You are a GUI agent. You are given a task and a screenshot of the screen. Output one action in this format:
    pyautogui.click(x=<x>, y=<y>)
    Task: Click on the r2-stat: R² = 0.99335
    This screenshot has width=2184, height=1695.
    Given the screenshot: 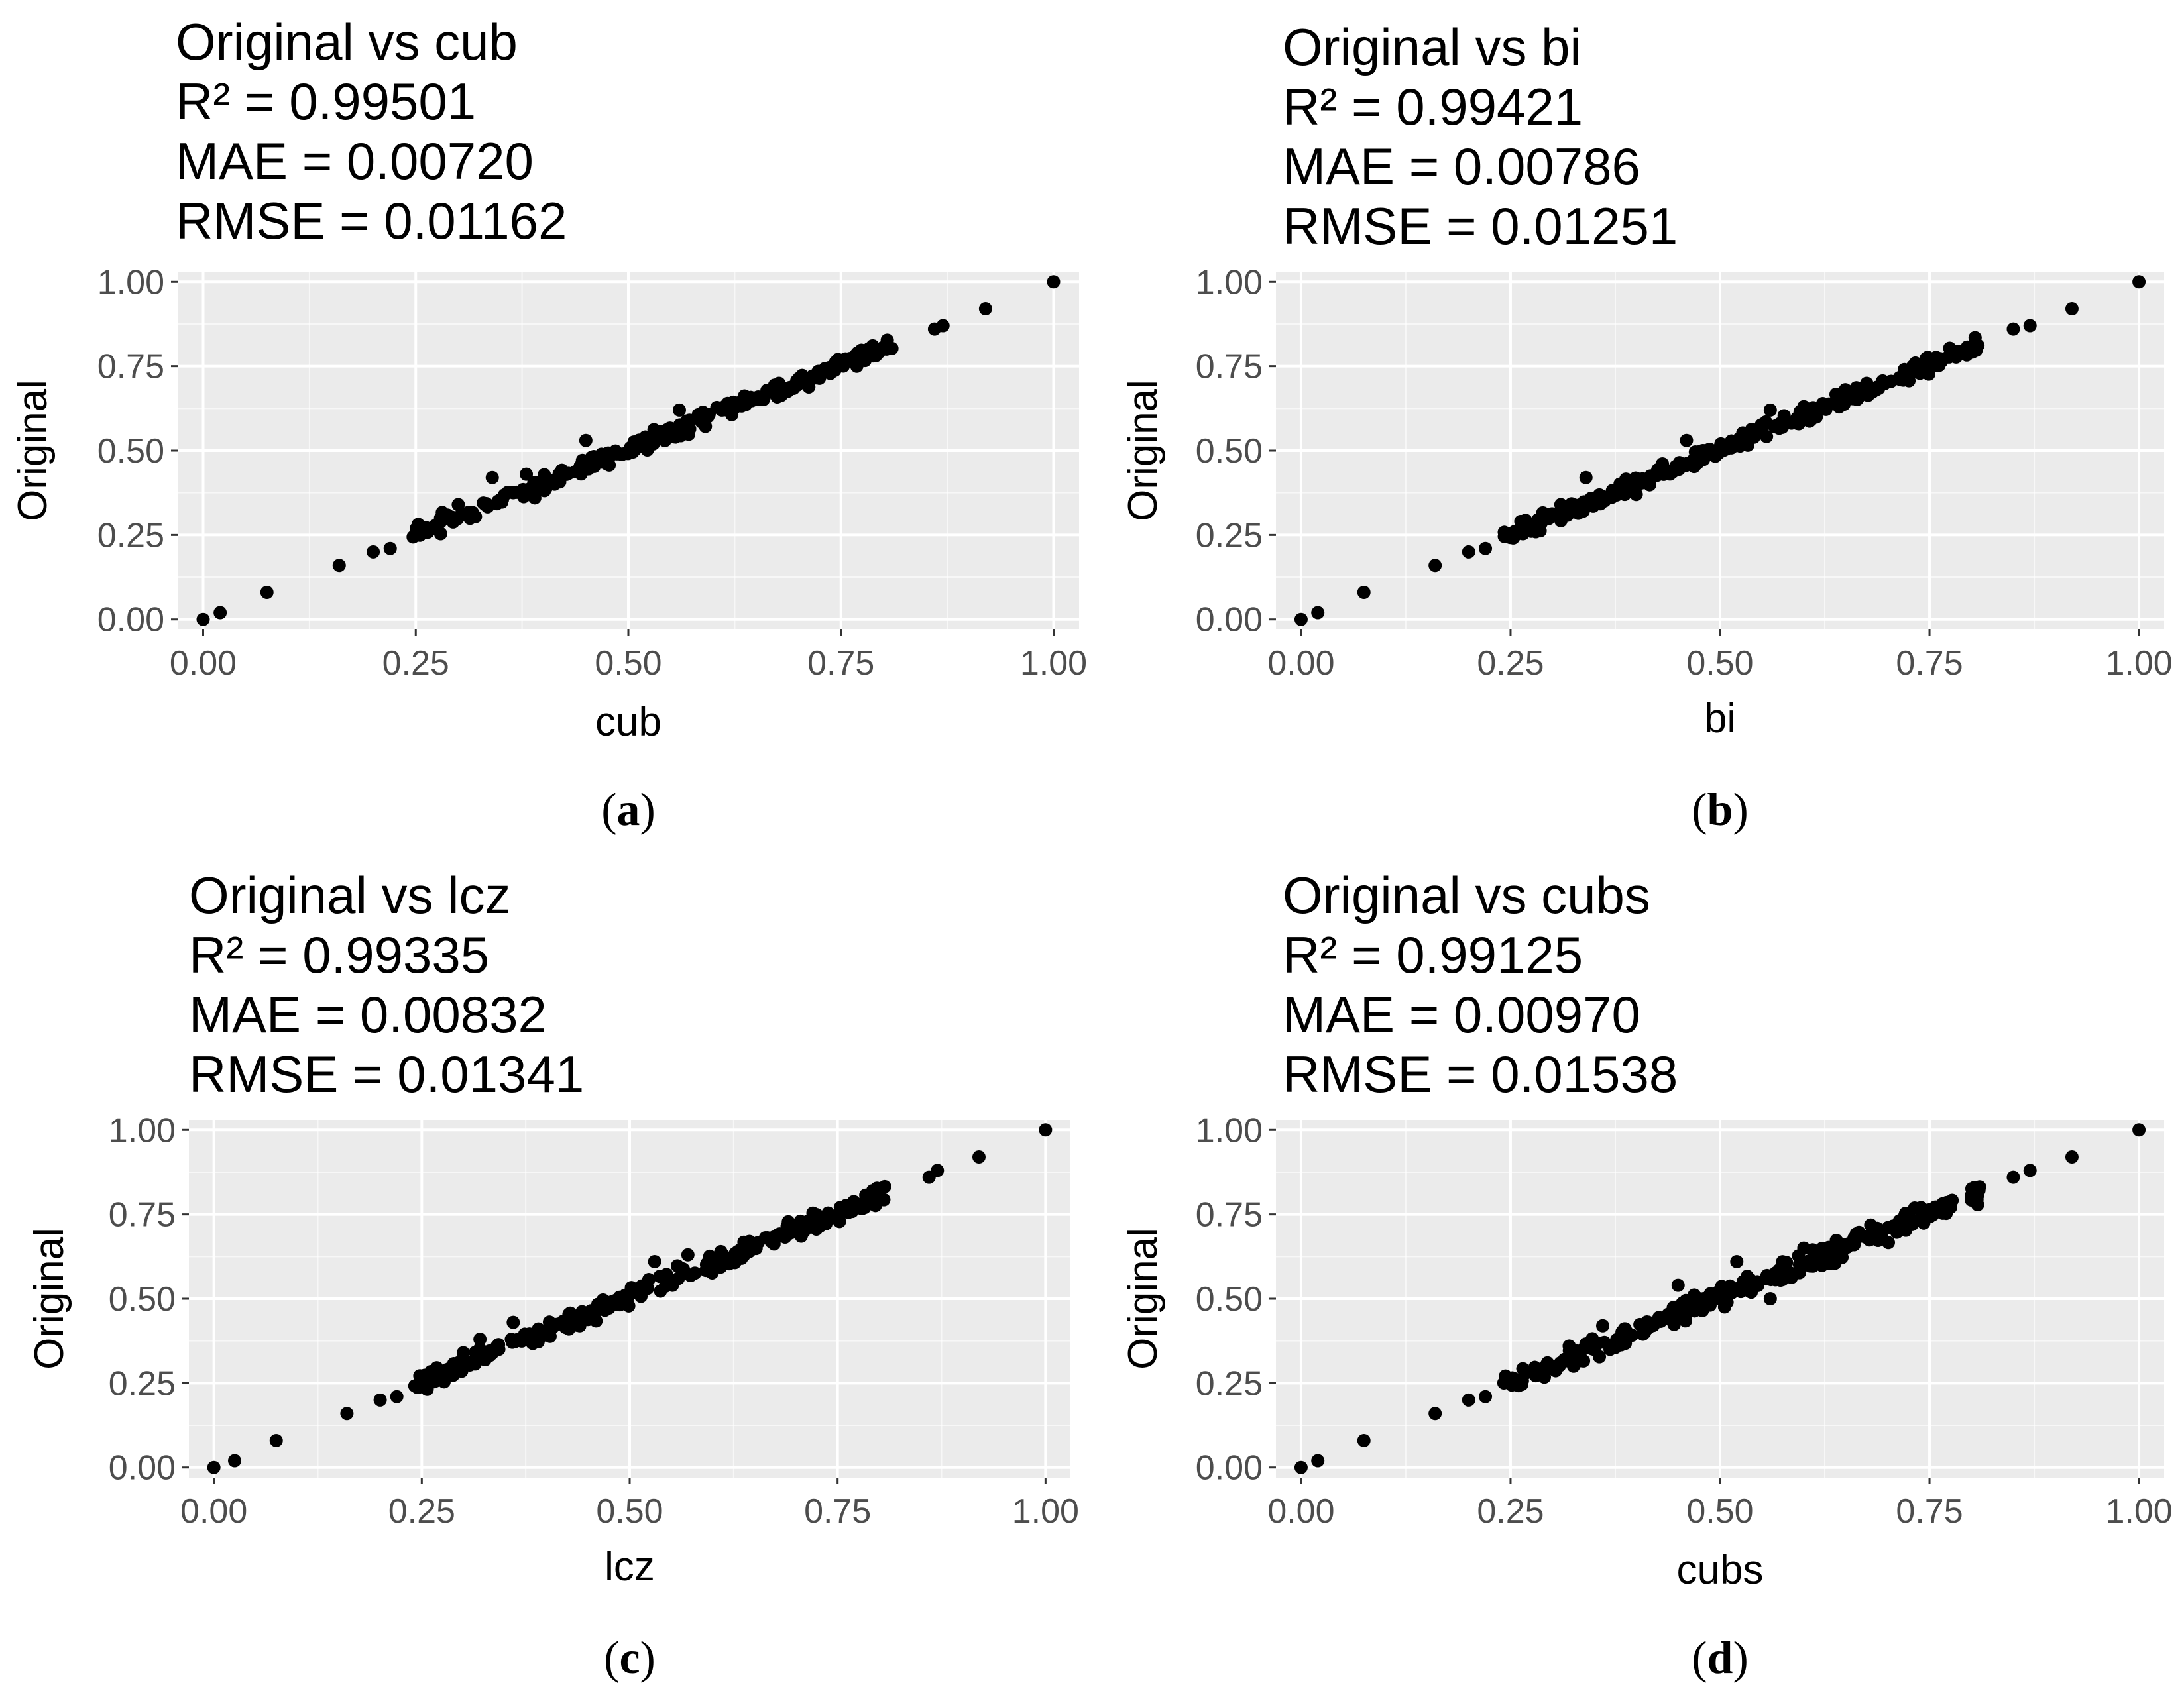 What is the action you would take?
    pyautogui.click(x=339, y=955)
    